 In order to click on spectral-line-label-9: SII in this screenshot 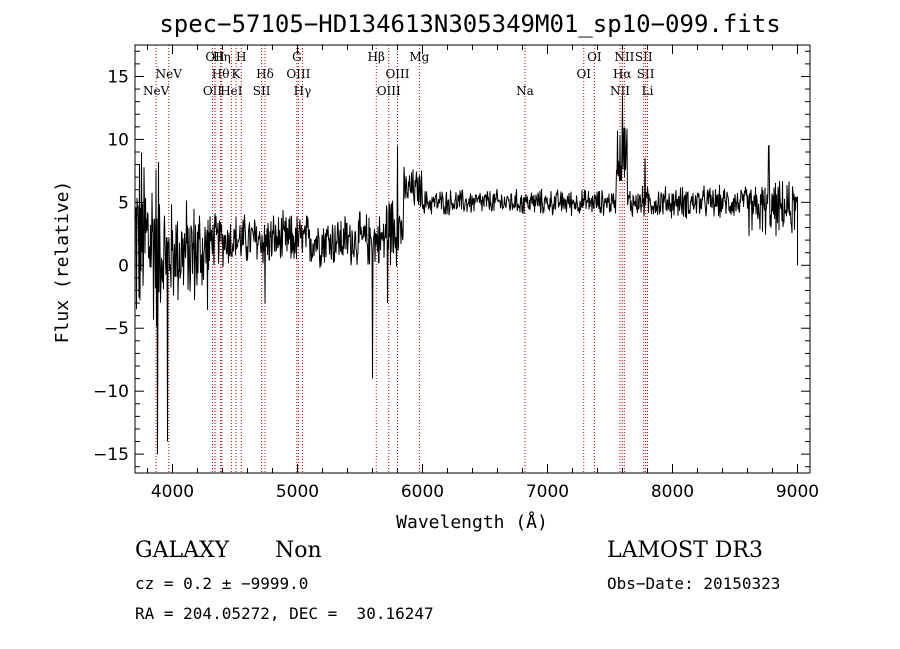, I will do `click(262, 91)`.